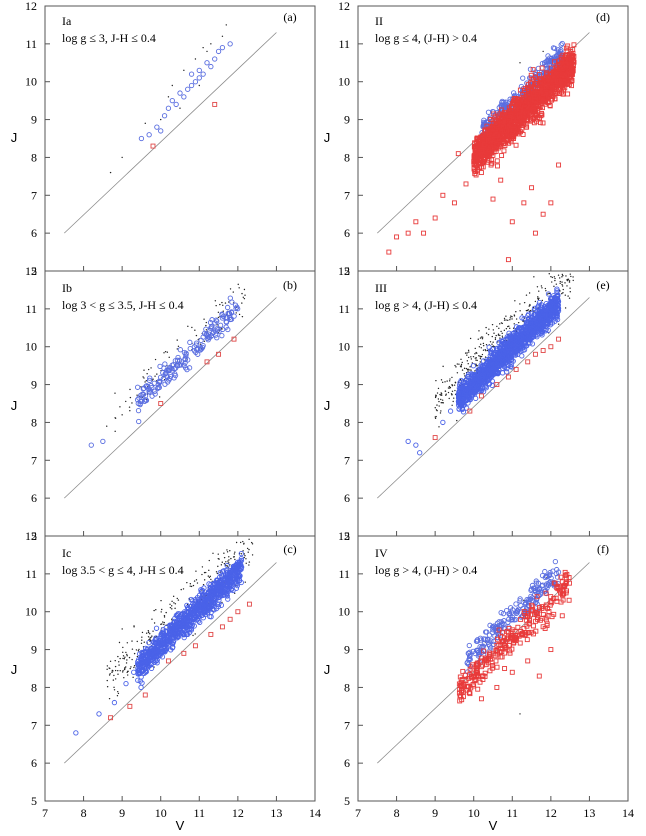  Describe the element at coordinates (347, 536) in the screenshot. I see `y-tick-label: 5` at that location.